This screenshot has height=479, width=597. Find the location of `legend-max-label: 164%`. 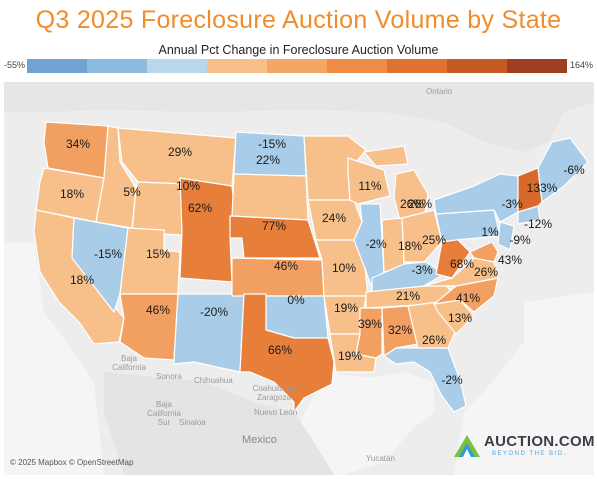

legend-max-label: 164% is located at coordinates (581, 65).